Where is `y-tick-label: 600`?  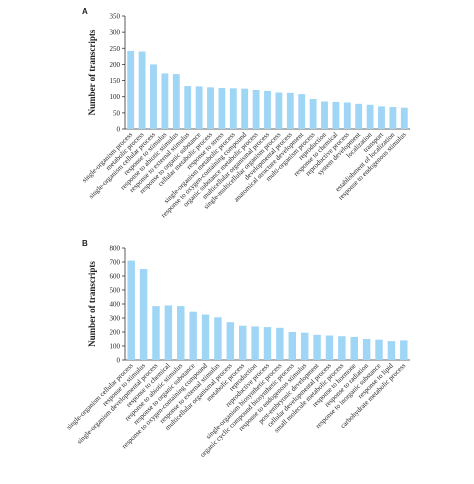
y-tick-label: 600 is located at coordinates (115, 277).